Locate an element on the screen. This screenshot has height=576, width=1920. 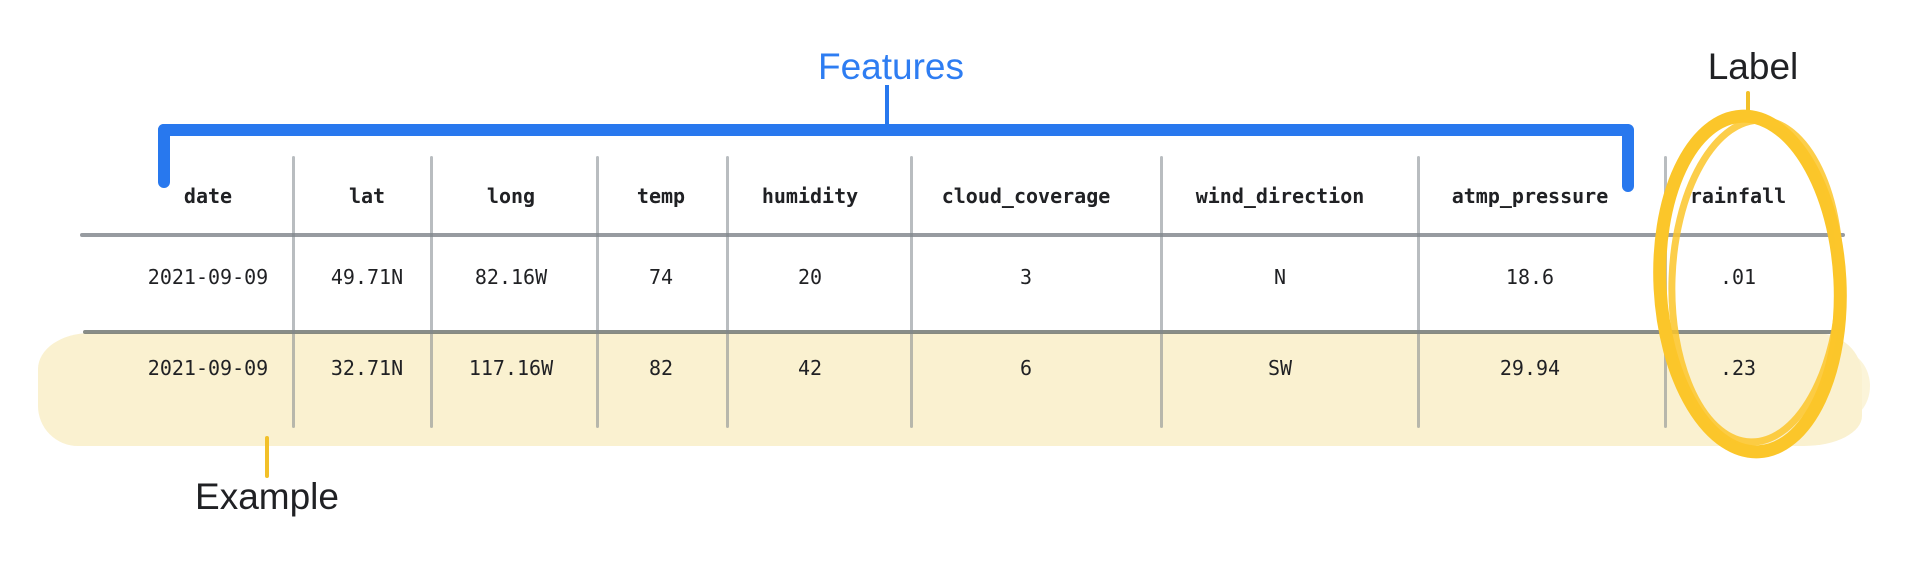
cell-wind-direction-row1: N is located at coordinates (1280, 277).